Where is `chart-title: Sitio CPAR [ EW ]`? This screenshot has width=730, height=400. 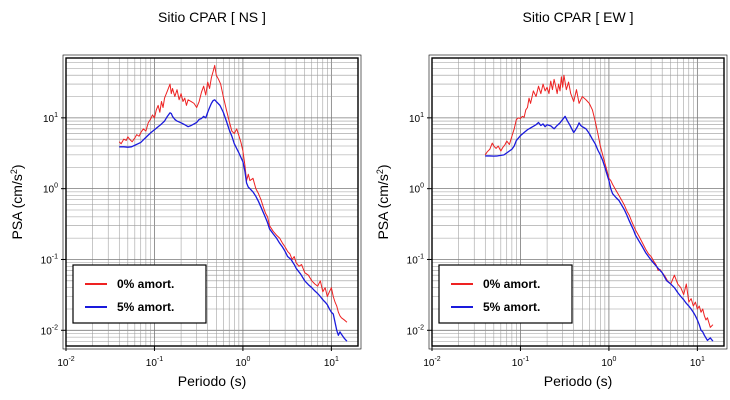
chart-title: Sitio CPAR [ EW ] is located at coordinates (578, 17).